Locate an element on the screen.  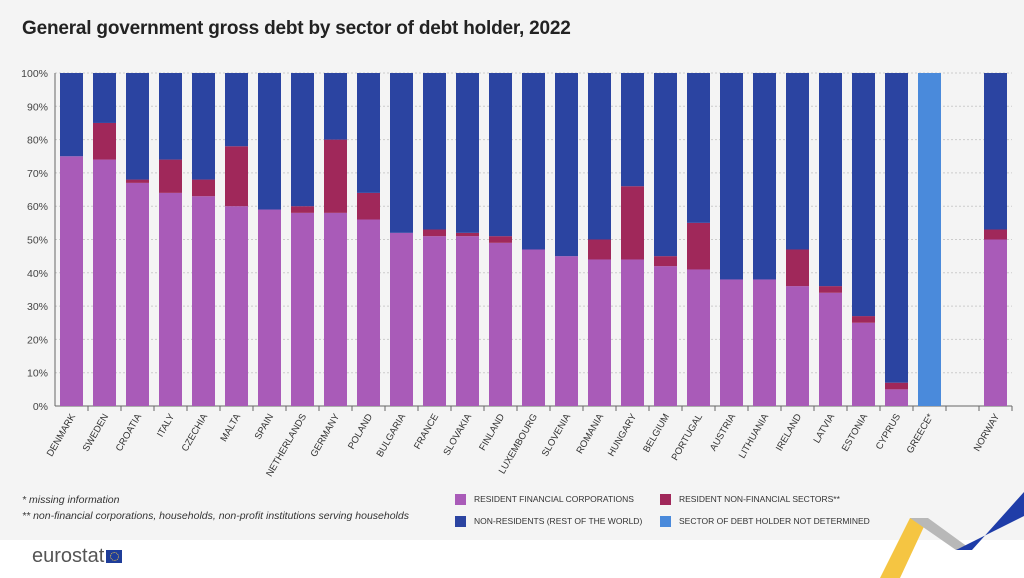
eurostat-logo: eurostat is located at coordinates (77, 556).